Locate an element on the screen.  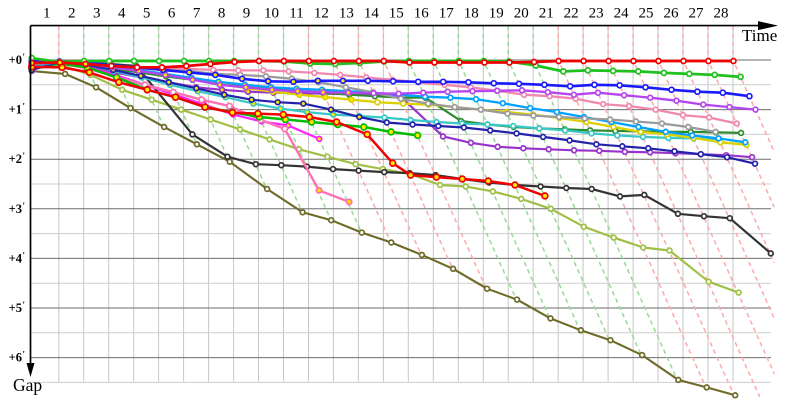
svg-text: 5 is located at coordinates (147, 14).